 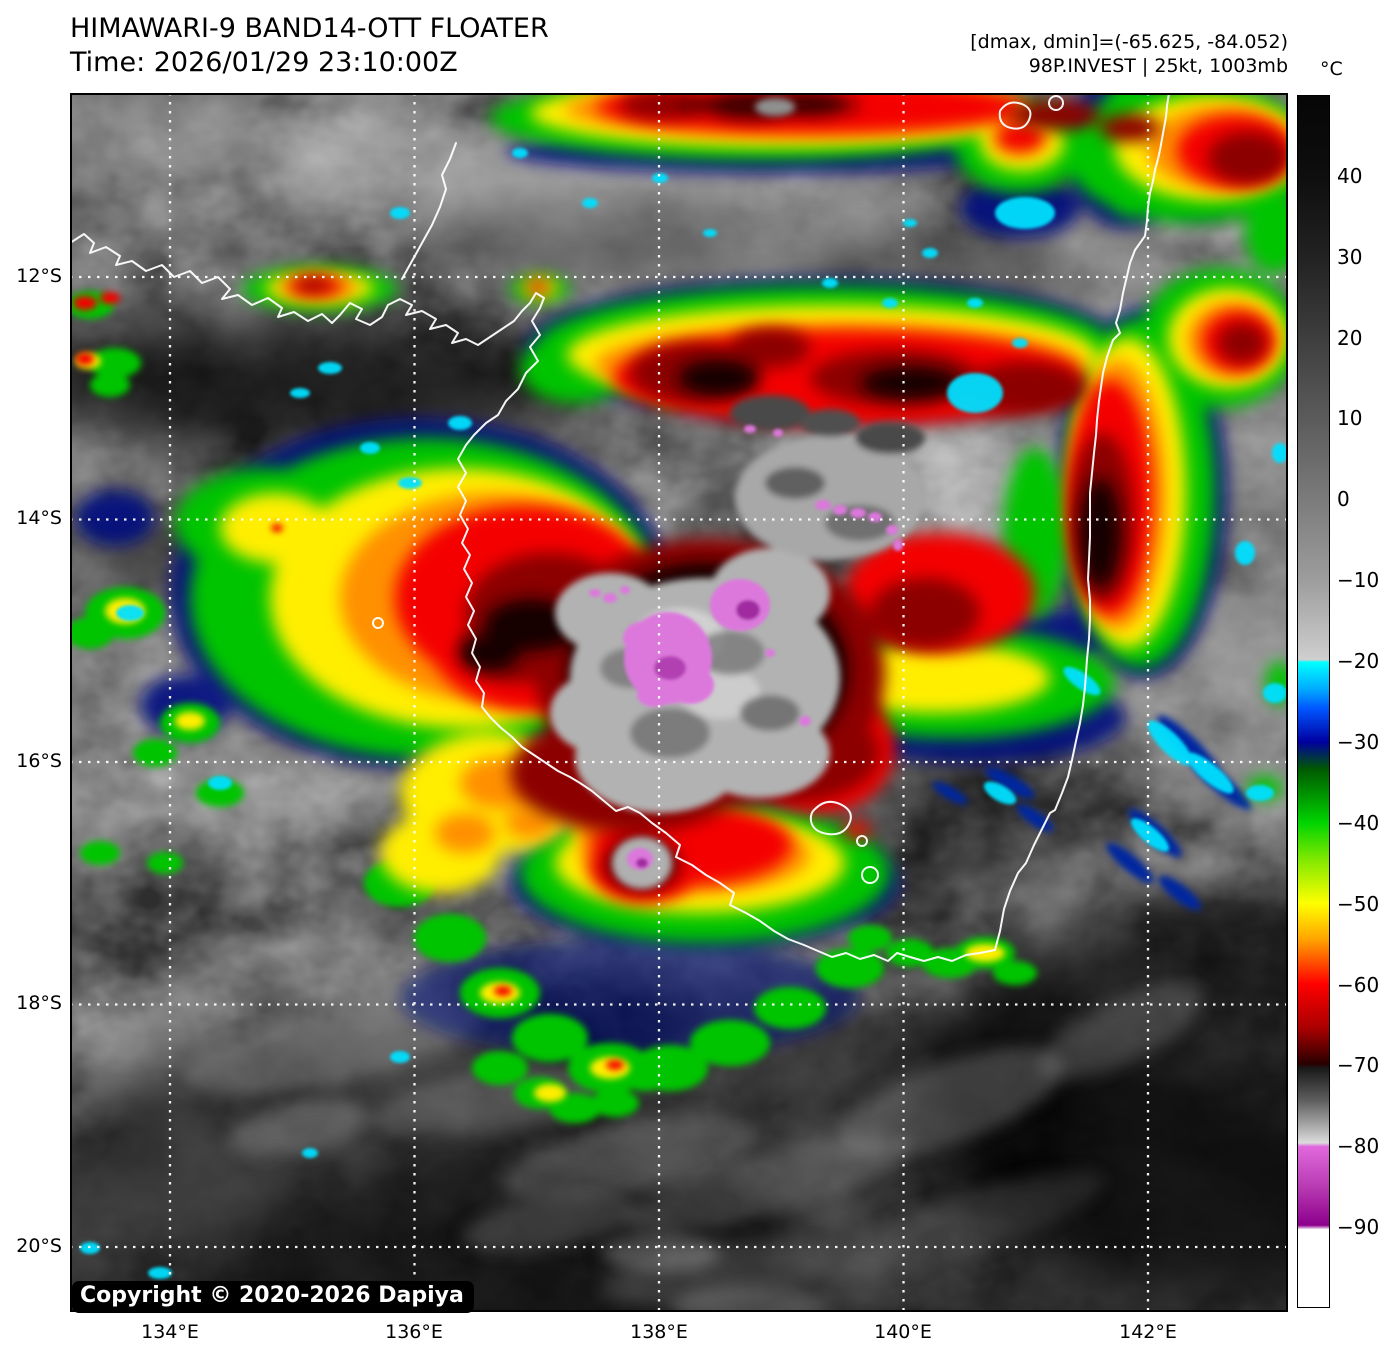 I want to click on colorbar-tick: 30, so click(x=1350, y=256).